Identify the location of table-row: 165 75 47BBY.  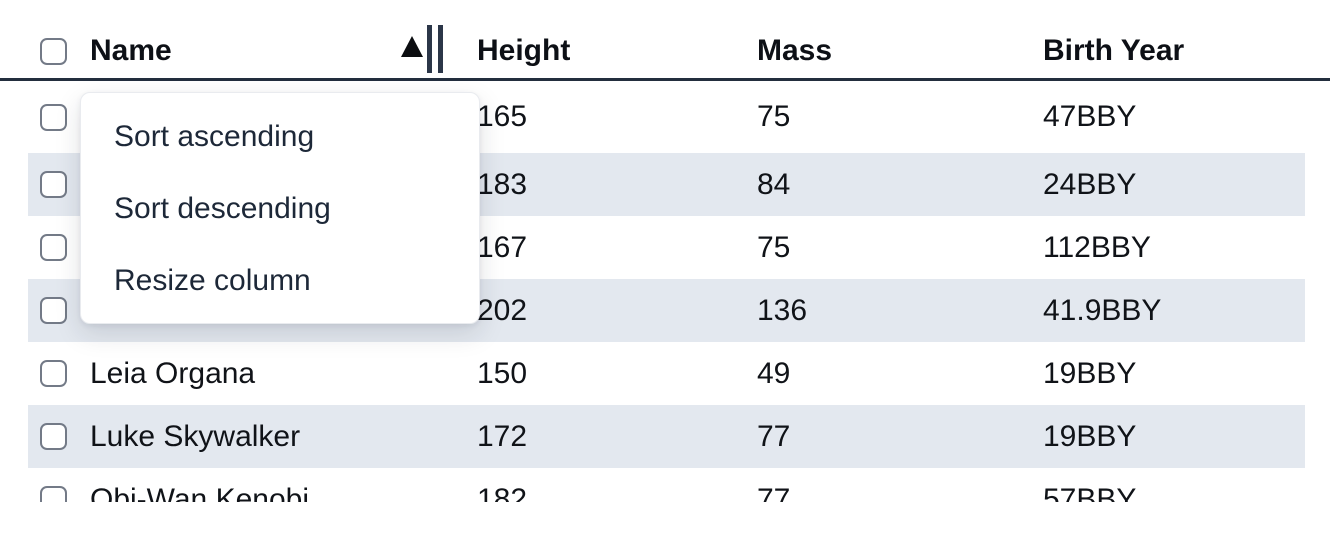
(665, 117).